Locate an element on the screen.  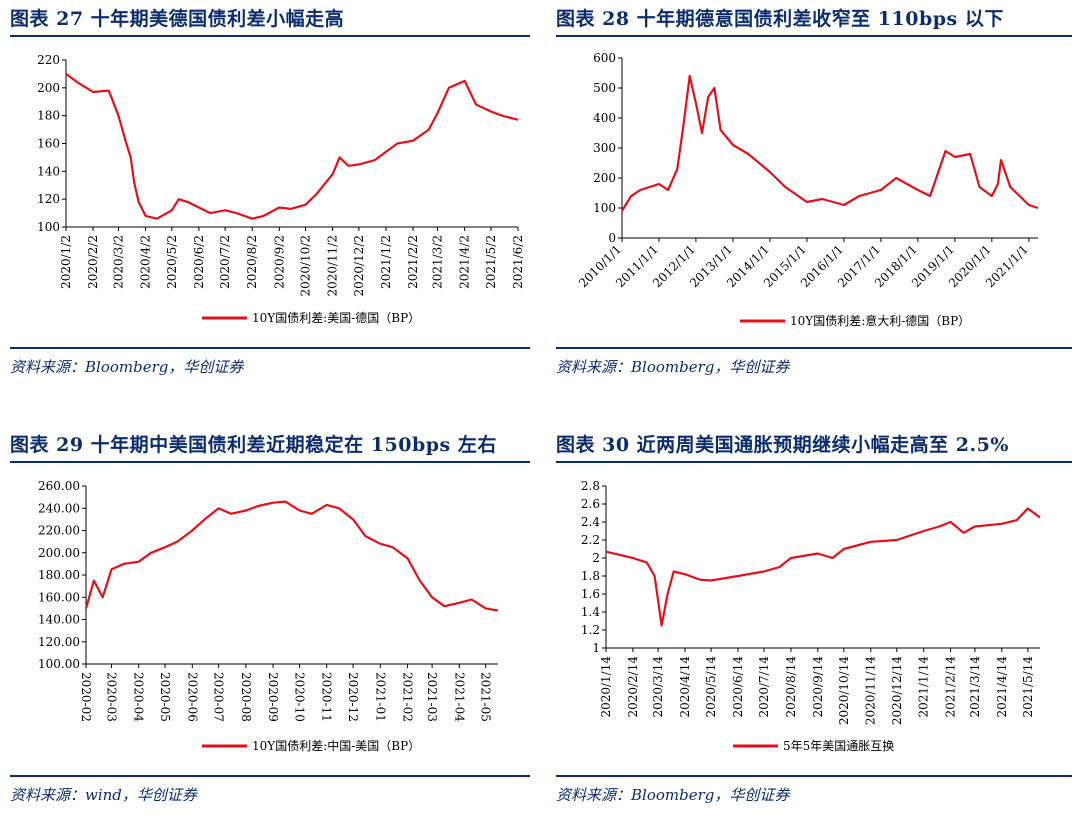
legend-label: 10Y国债利差:意大利-德国（BP） is located at coordinates (880, 320).